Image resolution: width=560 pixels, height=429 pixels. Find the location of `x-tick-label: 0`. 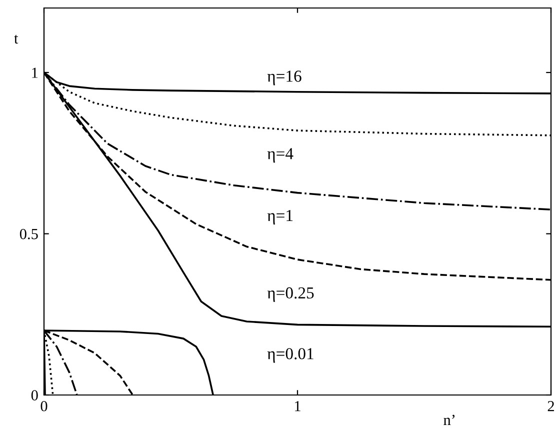

x-tick-label: 0 is located at coordinates (44, 406).